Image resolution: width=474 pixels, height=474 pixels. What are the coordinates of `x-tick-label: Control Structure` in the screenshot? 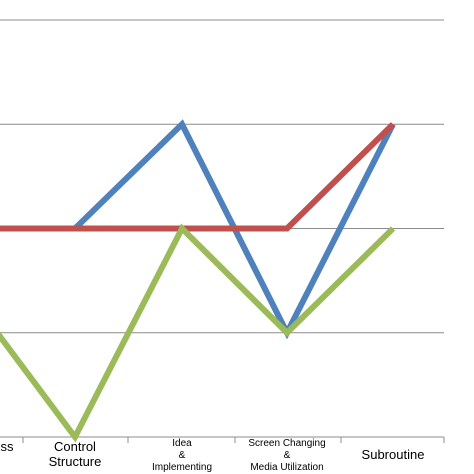 It's located at (75, 454).